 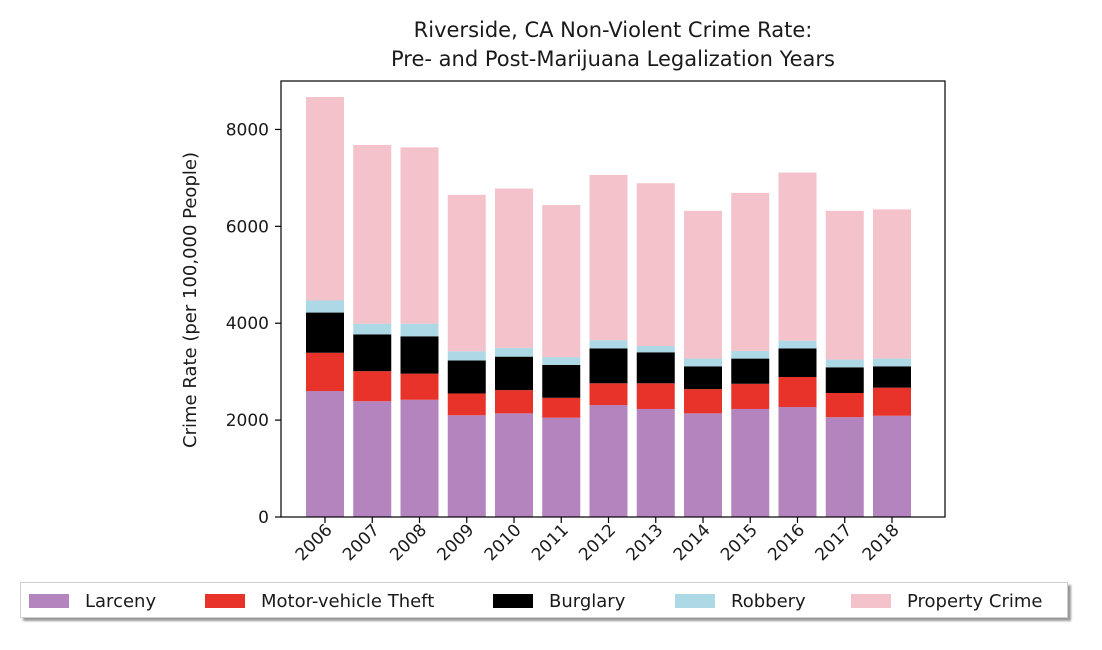 What do you see at coordinates (975, 601) in the screenshot?
I see `legend-label-property-crime: Property Crime` at bounding box center [975, 601].